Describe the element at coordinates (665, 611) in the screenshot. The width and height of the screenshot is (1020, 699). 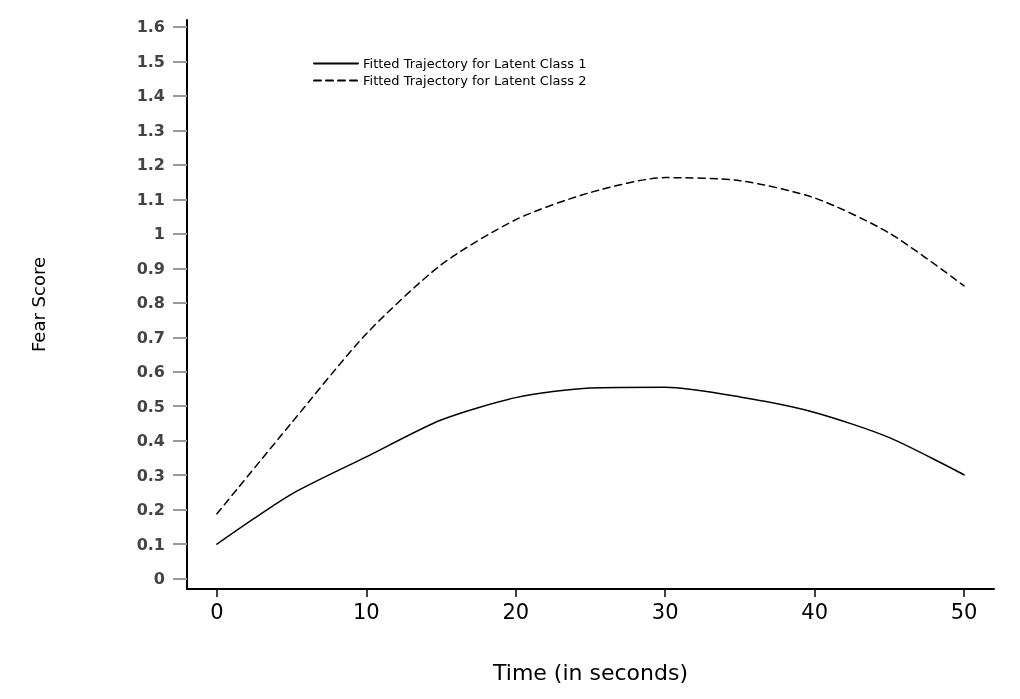
I see `x-tick-label: 30` at that location.